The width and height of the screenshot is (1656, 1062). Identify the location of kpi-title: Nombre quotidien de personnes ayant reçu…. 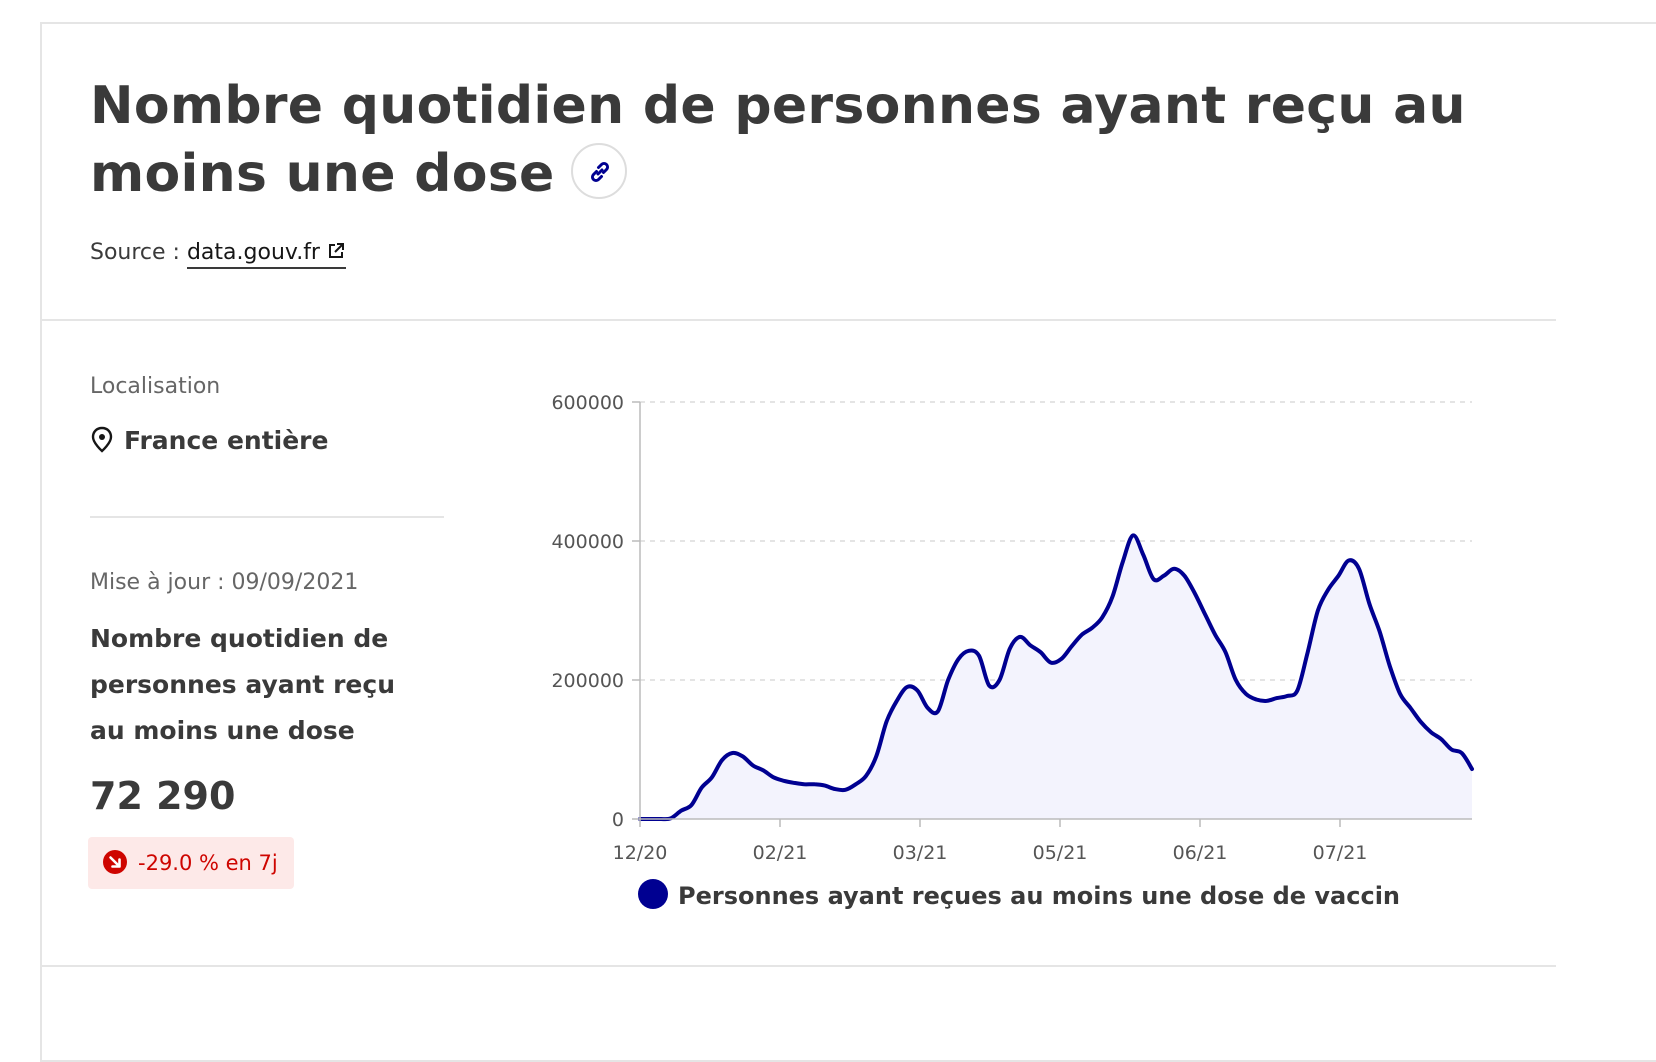
(242, 684).